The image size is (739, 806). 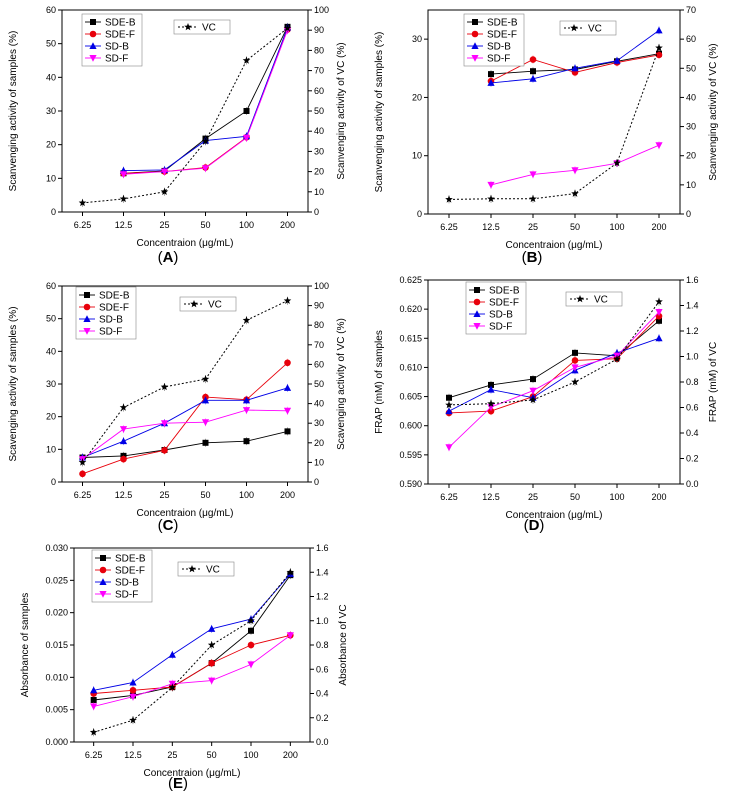 I want to click on y-axis-title: Scanvenging activity of samples (%), so click(x=379, y=112).